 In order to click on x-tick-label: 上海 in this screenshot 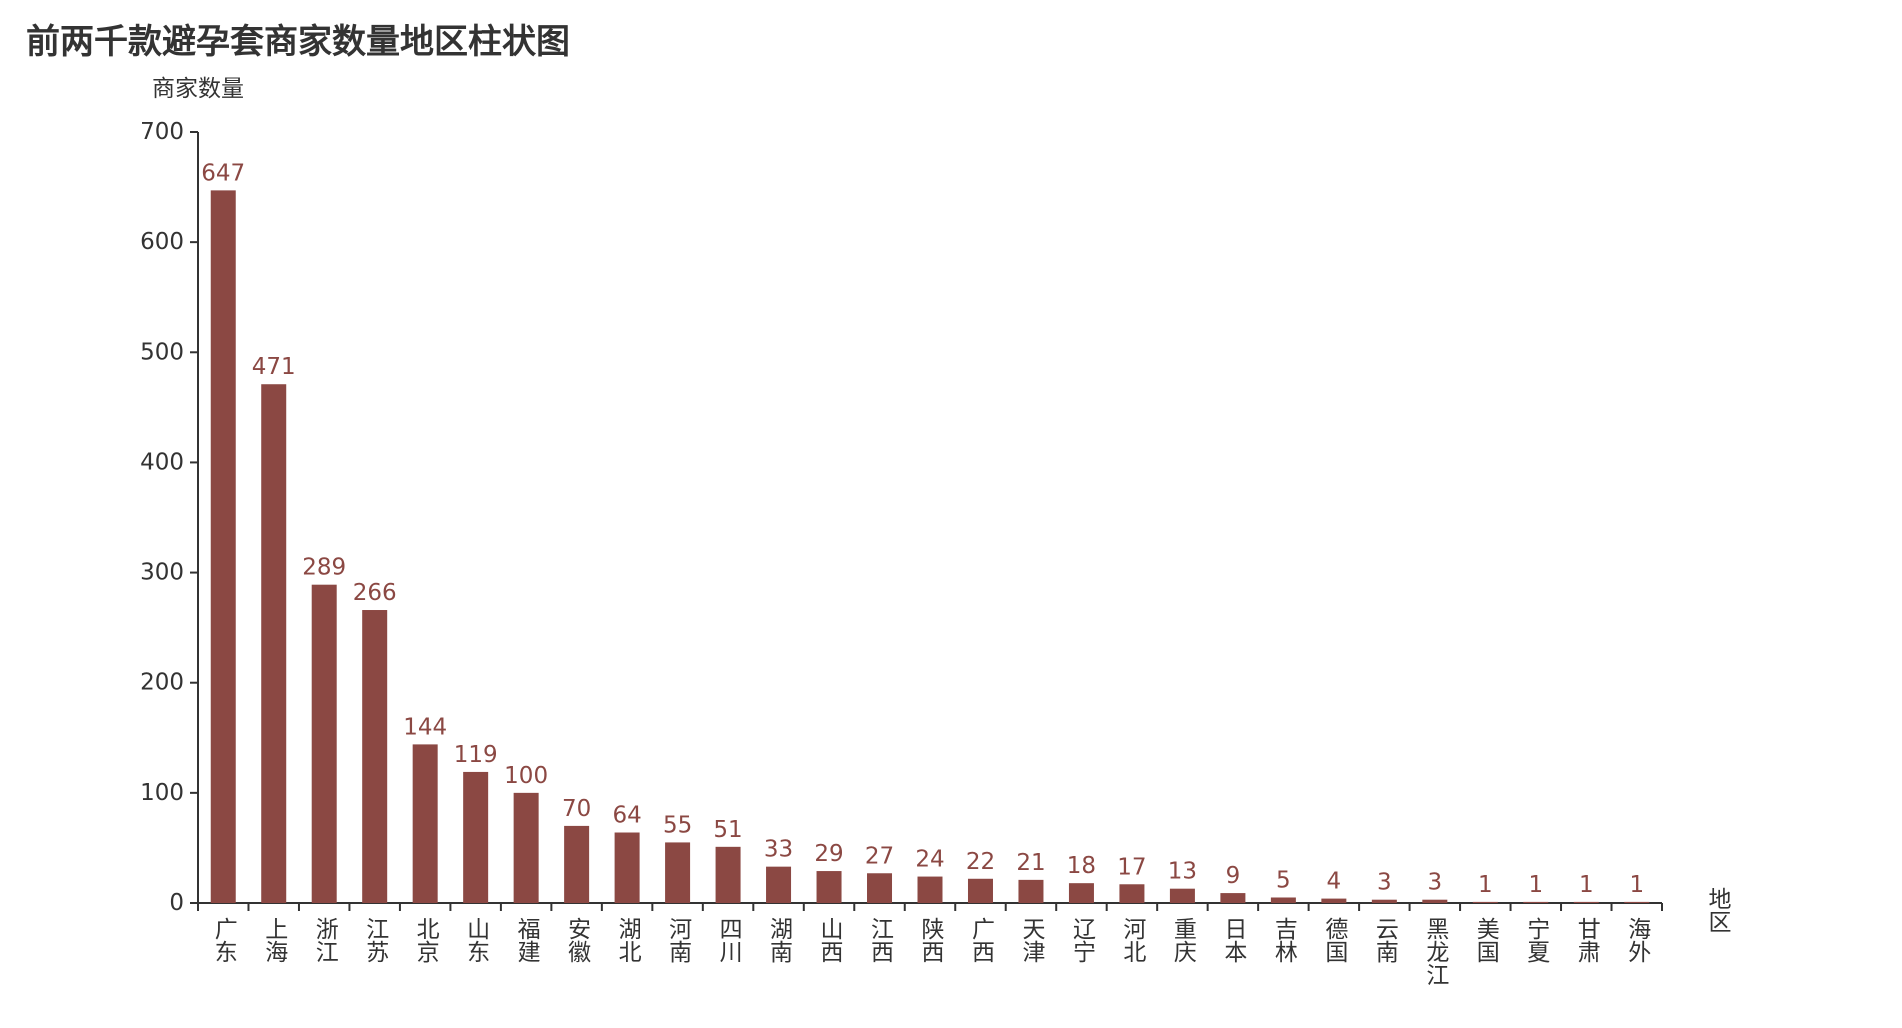, I will do `click(275, 940)`.